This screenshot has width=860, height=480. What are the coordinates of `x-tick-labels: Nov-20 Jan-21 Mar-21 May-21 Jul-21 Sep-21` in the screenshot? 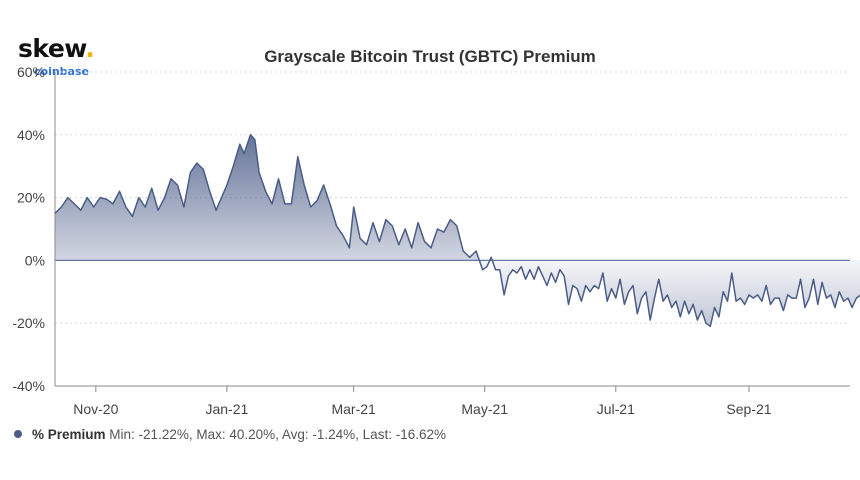 It's located at (422, 409).